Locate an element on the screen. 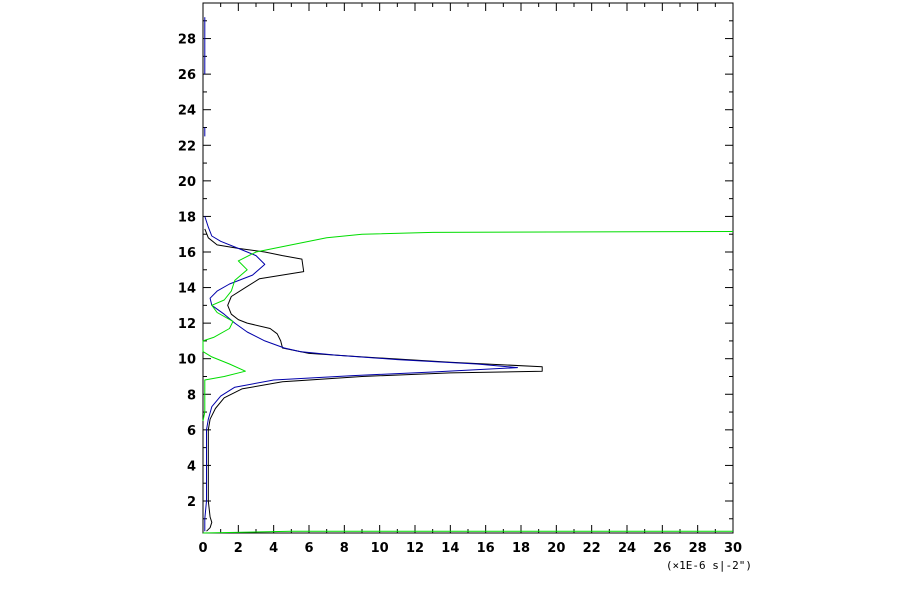 This screenshot has height=600, width=900. x-unit-label: (×1E-6 s|-2") is located at coordinates (709, 565).